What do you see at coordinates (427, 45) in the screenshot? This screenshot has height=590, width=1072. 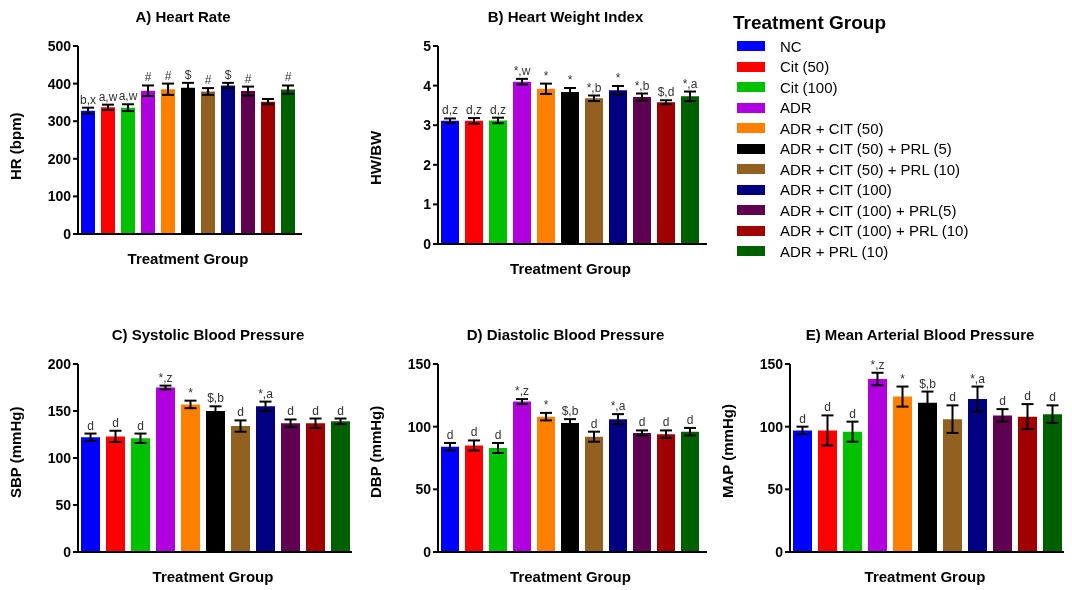 I see `y-tick-label: 5` at bounding box center [427, 45].